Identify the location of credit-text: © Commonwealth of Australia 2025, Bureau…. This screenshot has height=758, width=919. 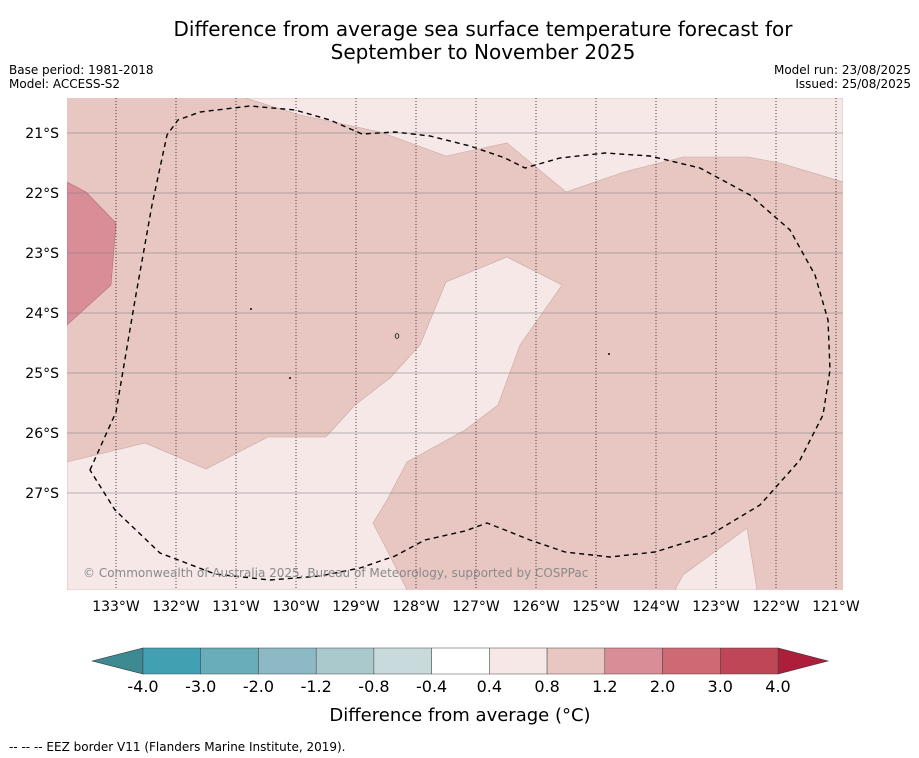
(335, 573).